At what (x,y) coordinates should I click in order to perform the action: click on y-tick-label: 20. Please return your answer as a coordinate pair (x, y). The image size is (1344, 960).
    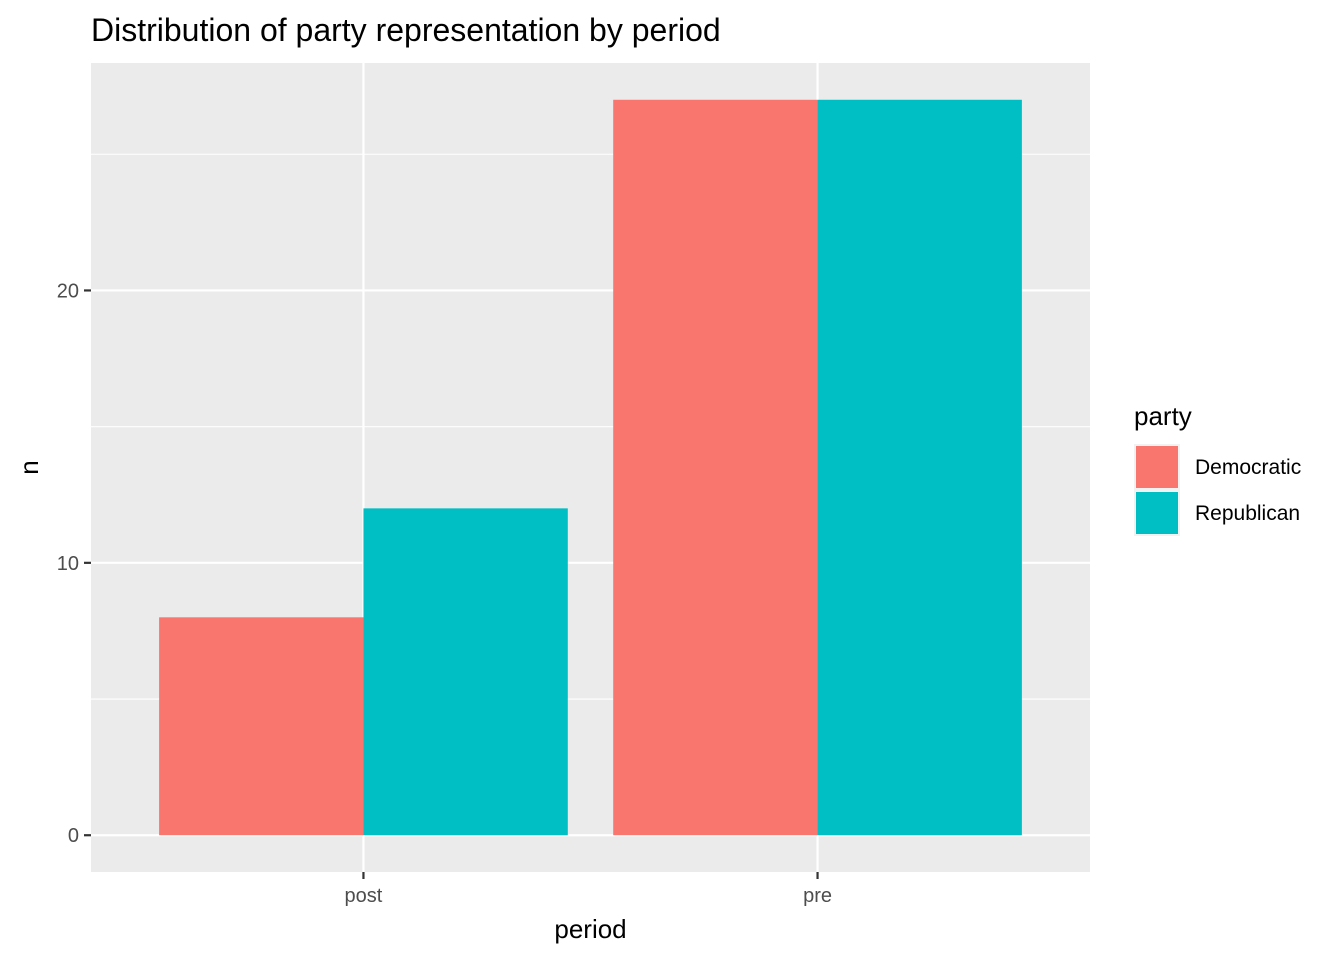
    Looking at the image, I should click on (68, 291).